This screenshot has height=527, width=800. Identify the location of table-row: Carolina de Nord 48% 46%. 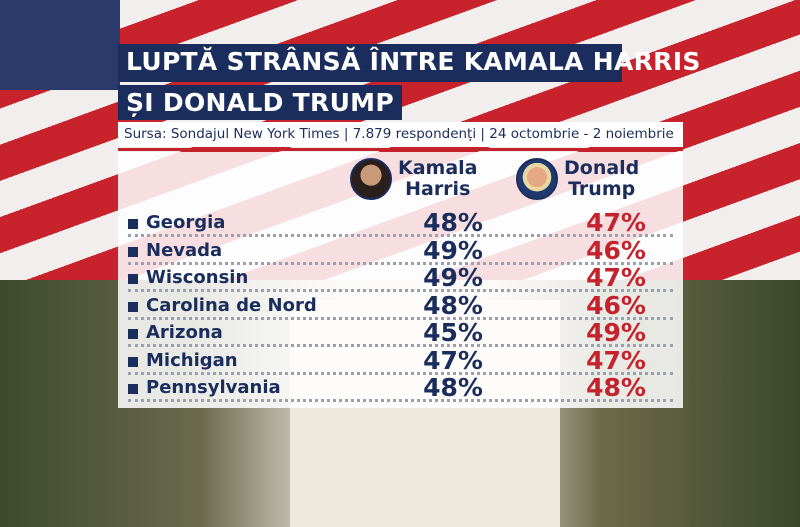
(400, 305).